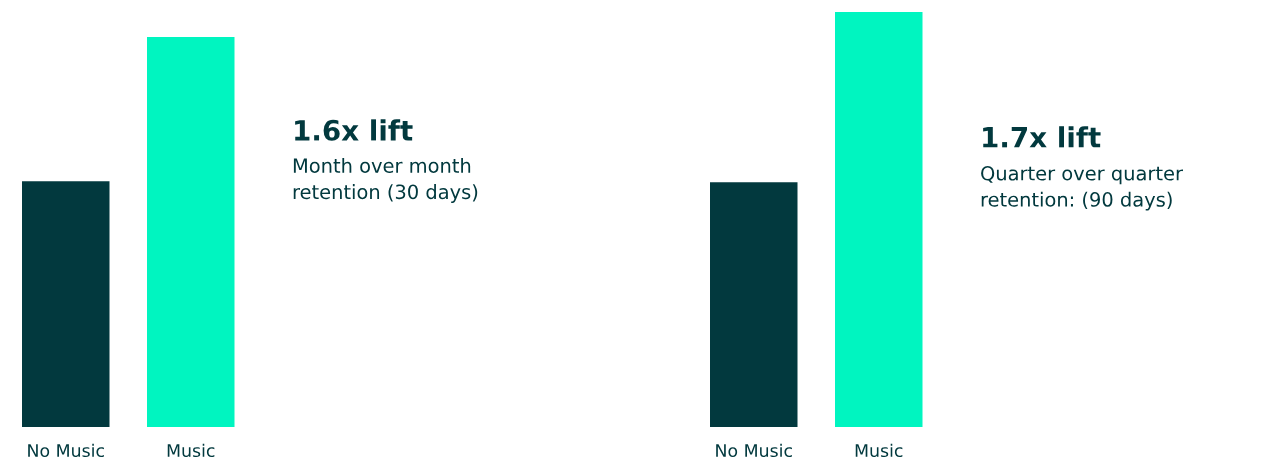  I want to click on text: 1.6x lift, so click(354, 130).